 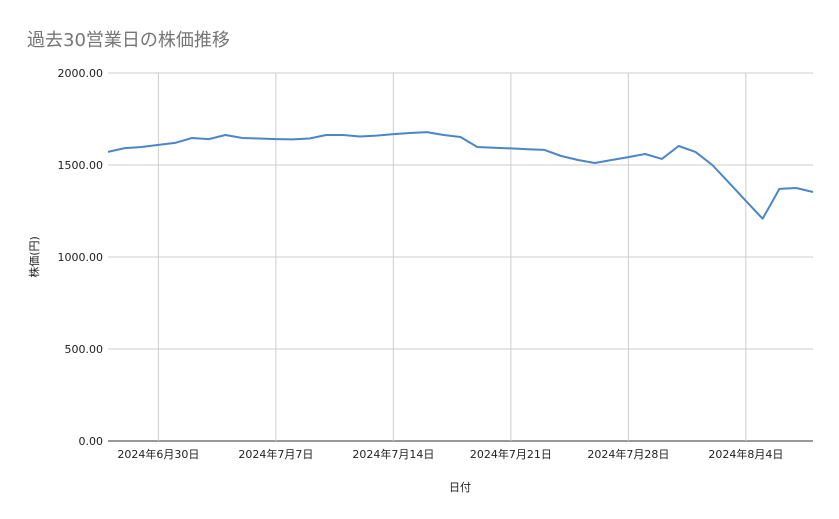 What do you see at coordinates (745, 454) in the screenshot?
I see `x-tick-label: 2024年8月4日` at bounding box center [745, 454].